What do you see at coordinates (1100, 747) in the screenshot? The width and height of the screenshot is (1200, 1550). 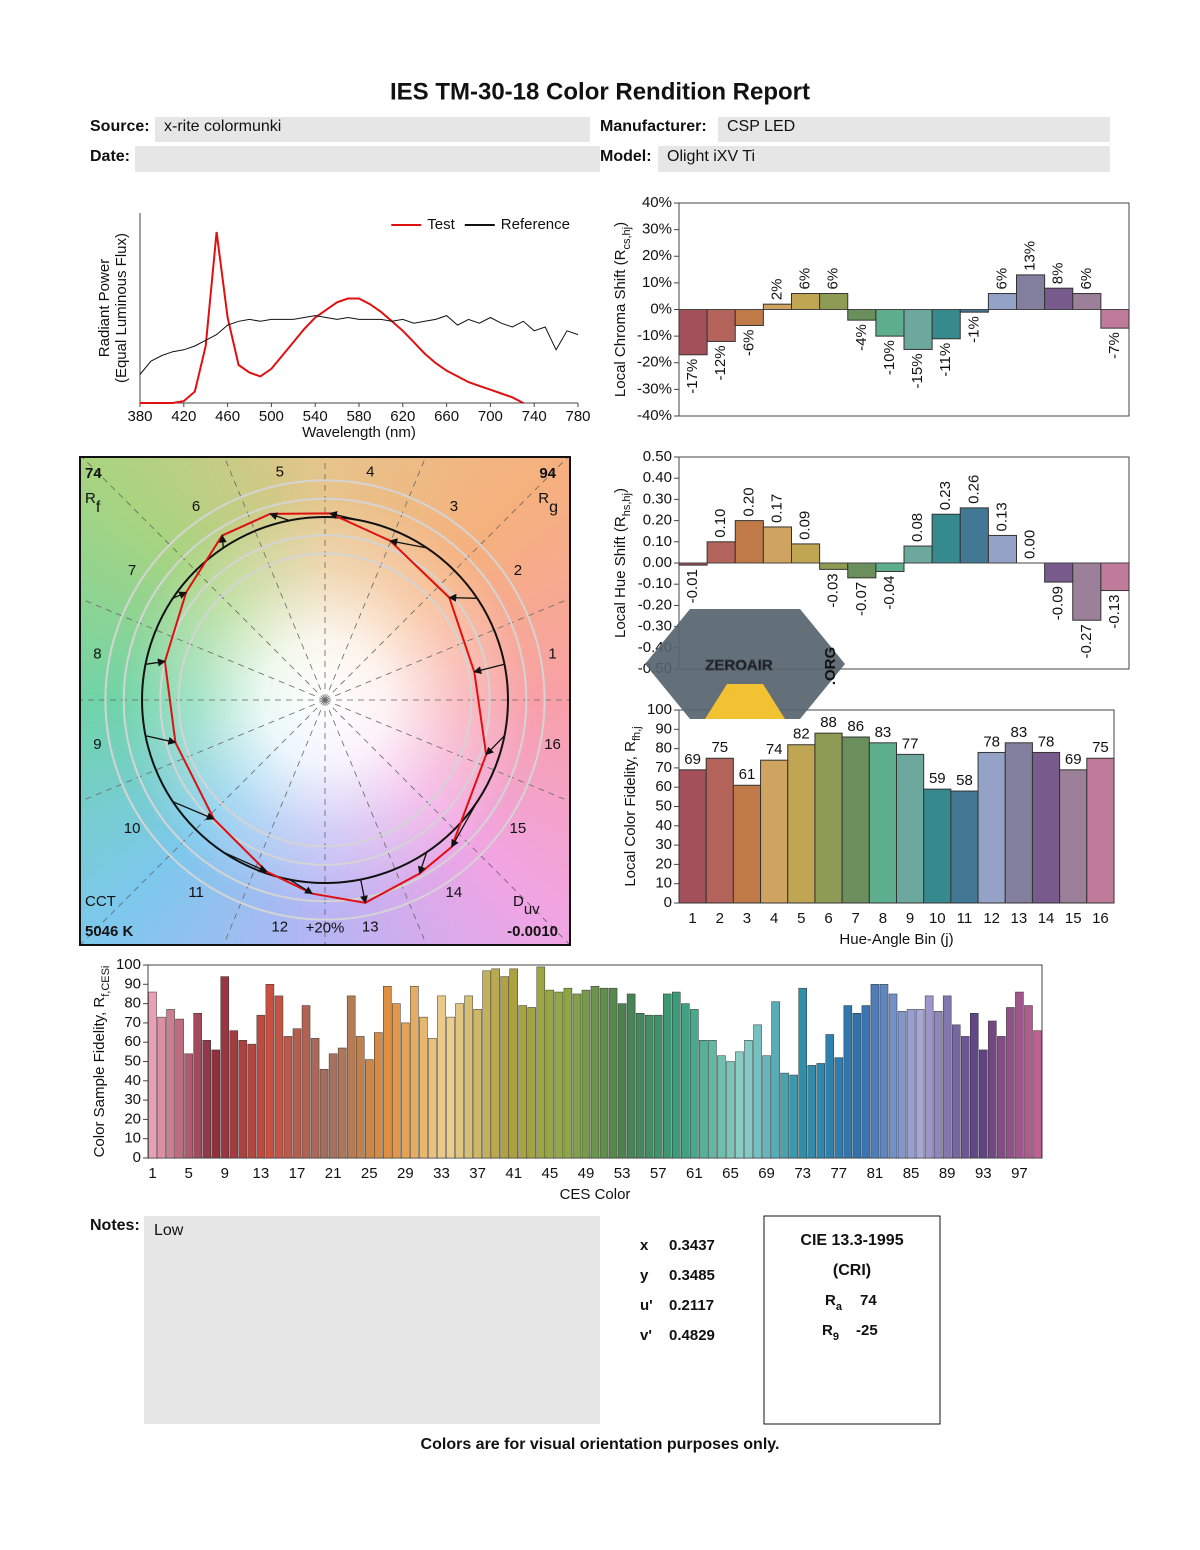 I see `value-label: 75` at bounding box center [1100, 747].